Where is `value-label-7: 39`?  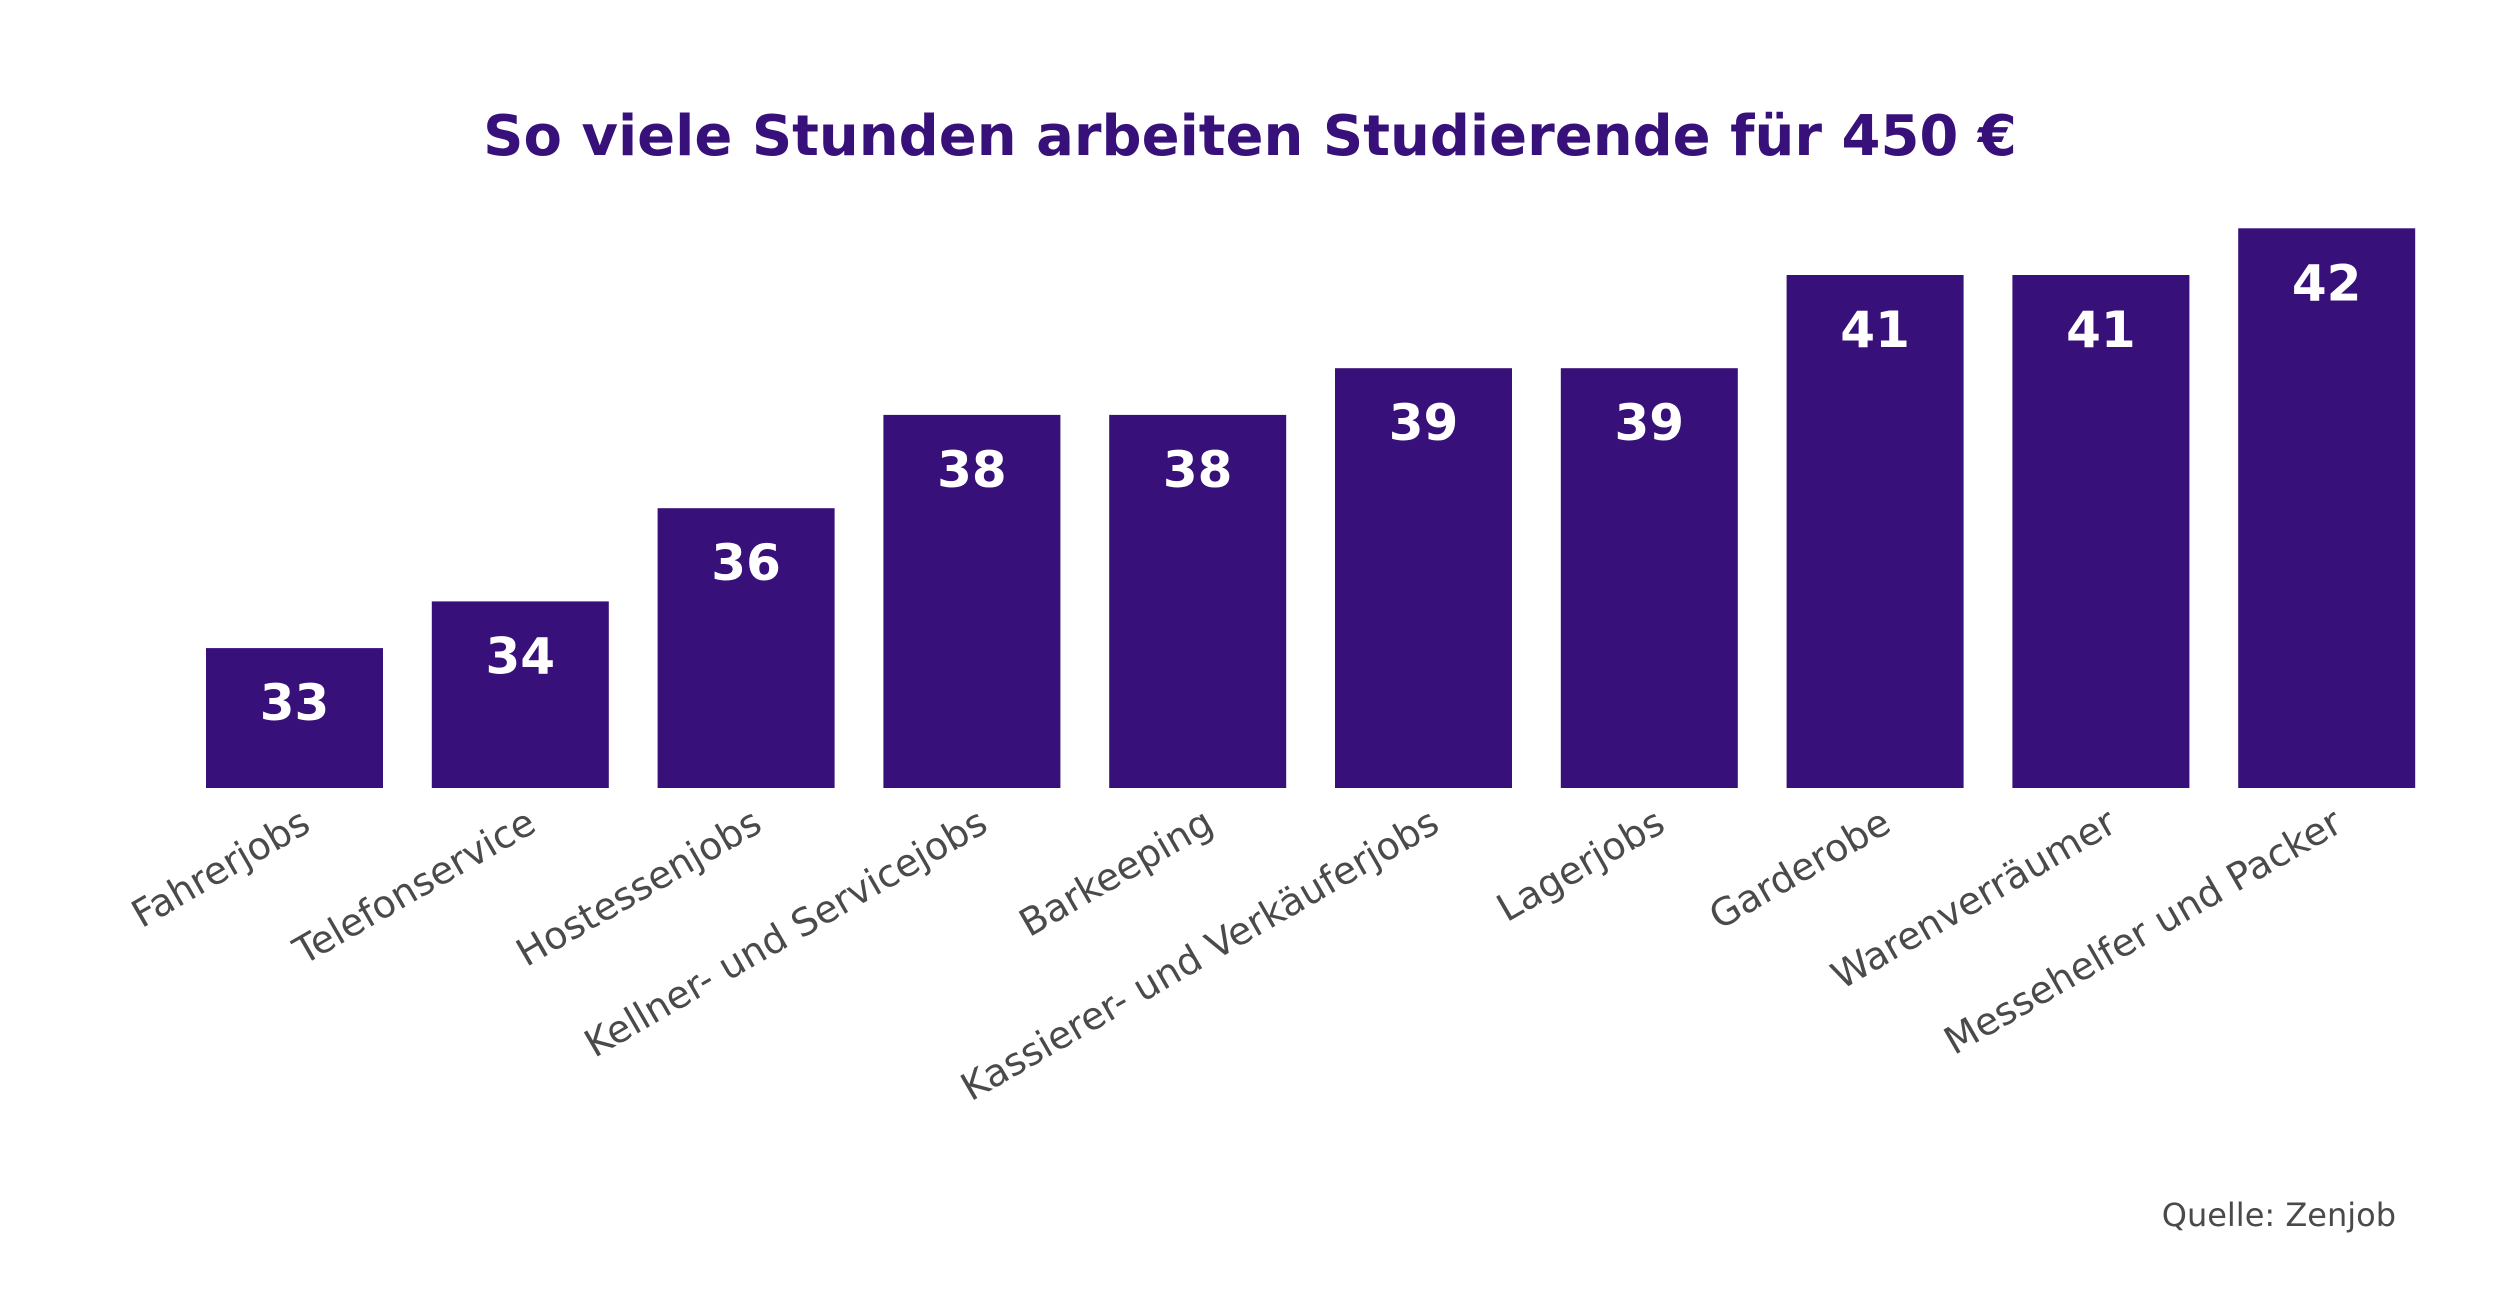
value-label-7: 39 is located at coordinates (1650, 423).